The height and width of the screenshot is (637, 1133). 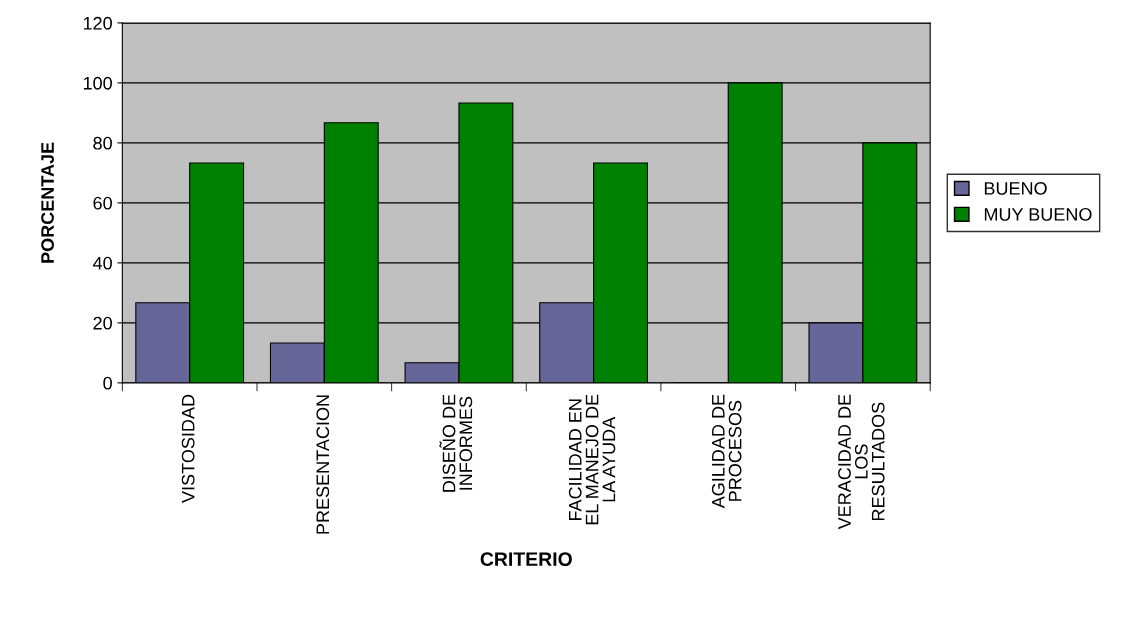 I want to click on x-tick-label: AGILIDAD DE PROCESOS, so click(x=726, y=451).